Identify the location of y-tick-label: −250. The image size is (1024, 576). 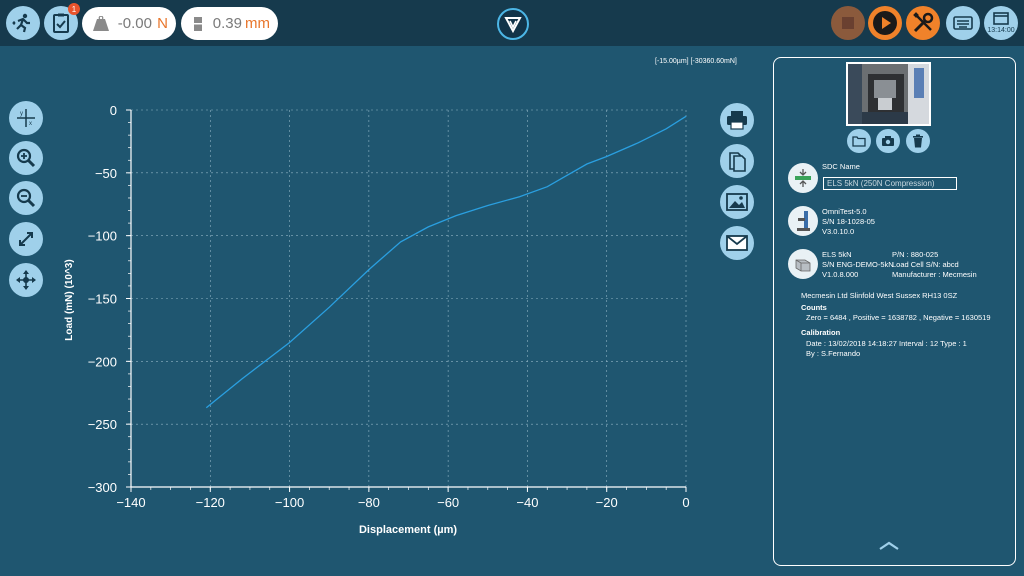
(102, 424).